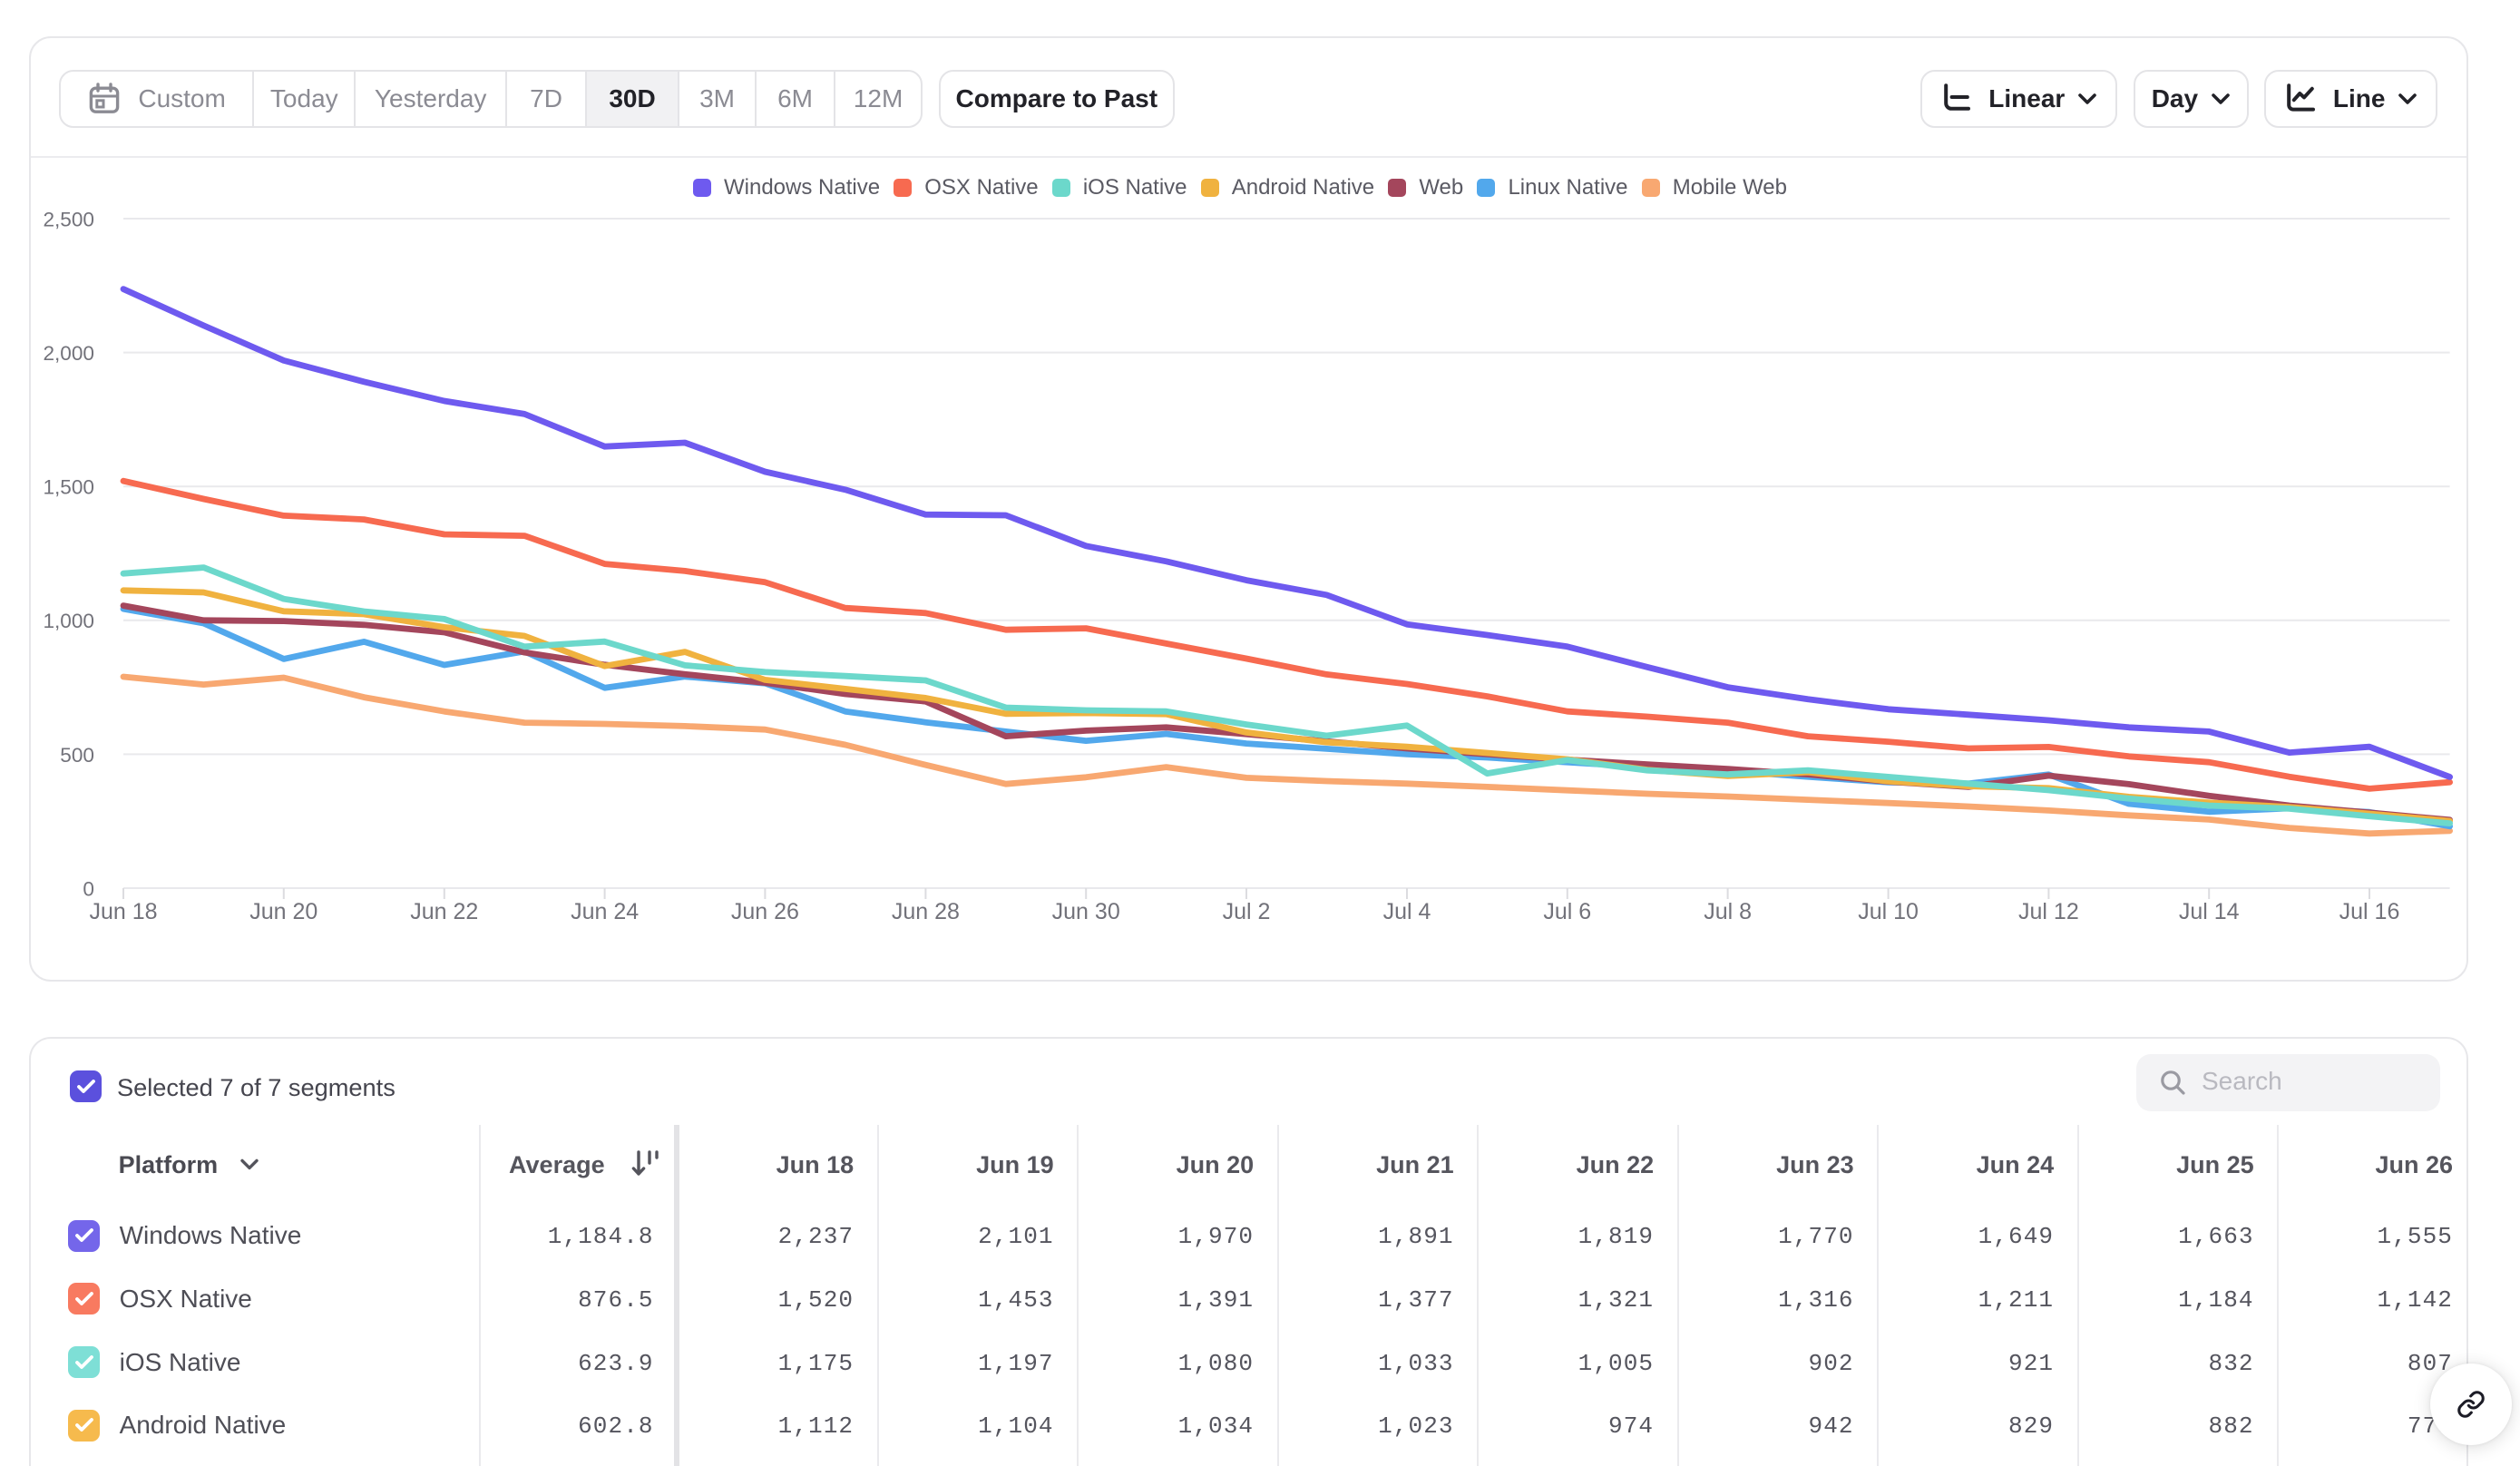 The width and height of the screenshot is (2520, 1466). Describe the element at coordinates (1407, 912) in the screenshot. I see `svg-text: Jul 4` at that location.